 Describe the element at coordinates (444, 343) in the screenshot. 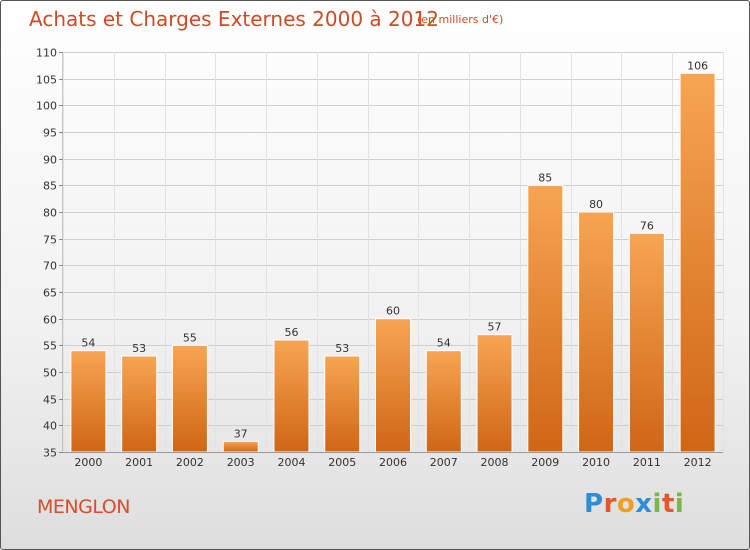

I see `data-label-2007: 54` at that location.